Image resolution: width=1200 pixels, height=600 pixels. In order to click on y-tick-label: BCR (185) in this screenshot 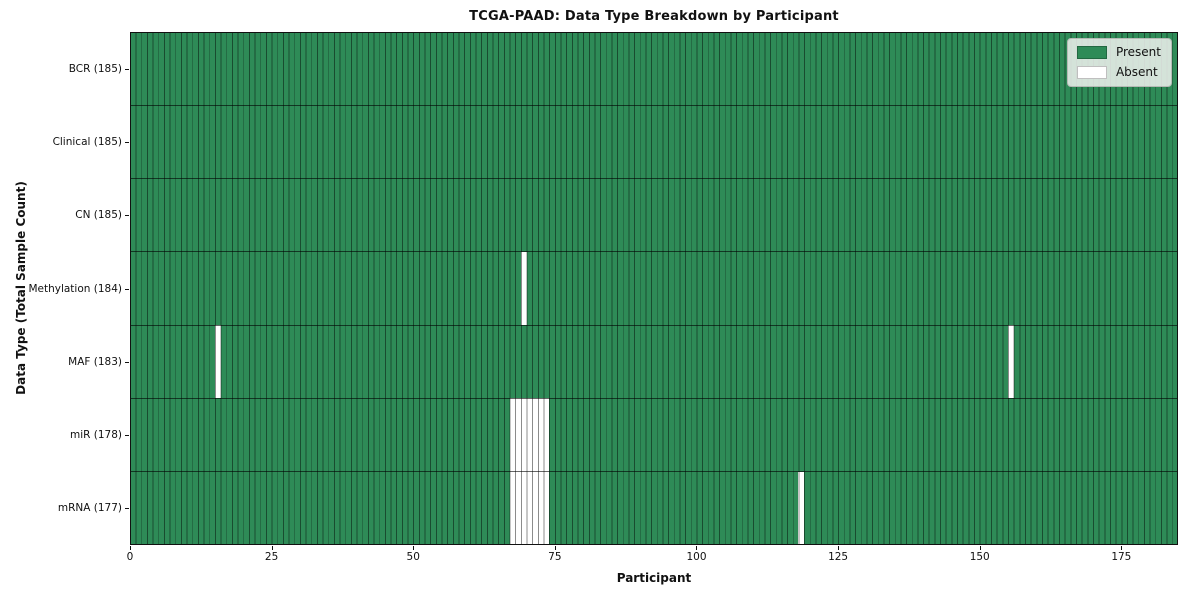, I will do `click(95, 68)`.